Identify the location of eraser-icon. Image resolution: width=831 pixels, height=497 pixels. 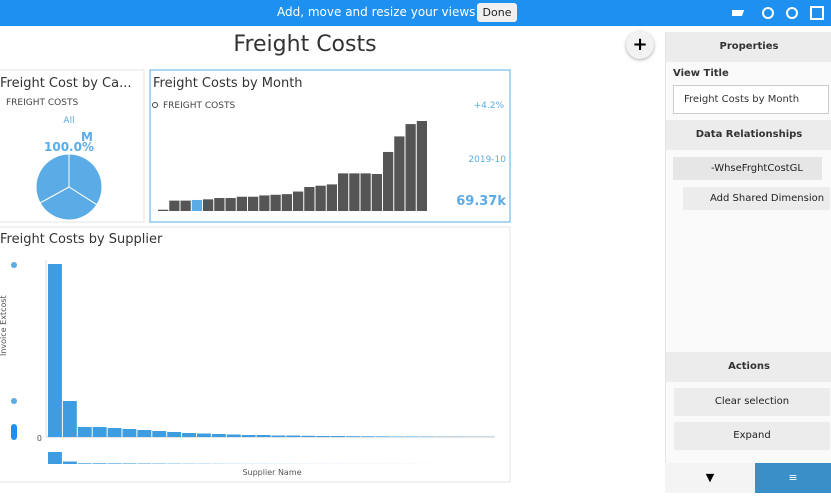
(738, 13).